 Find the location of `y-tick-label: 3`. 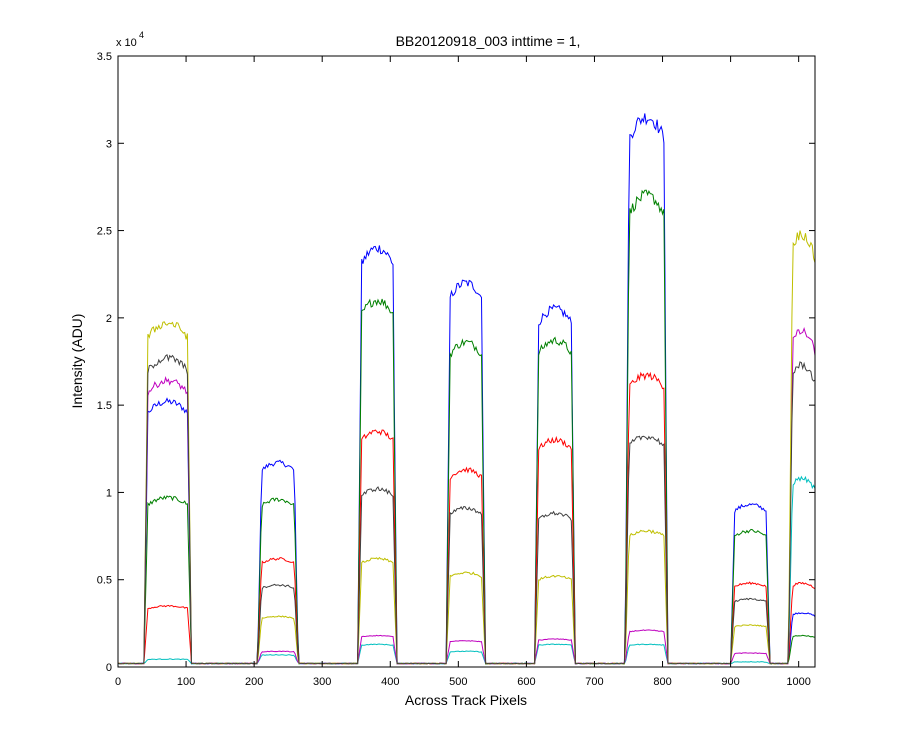

y-tick-label: 3 is located at coordinates (109, 144).